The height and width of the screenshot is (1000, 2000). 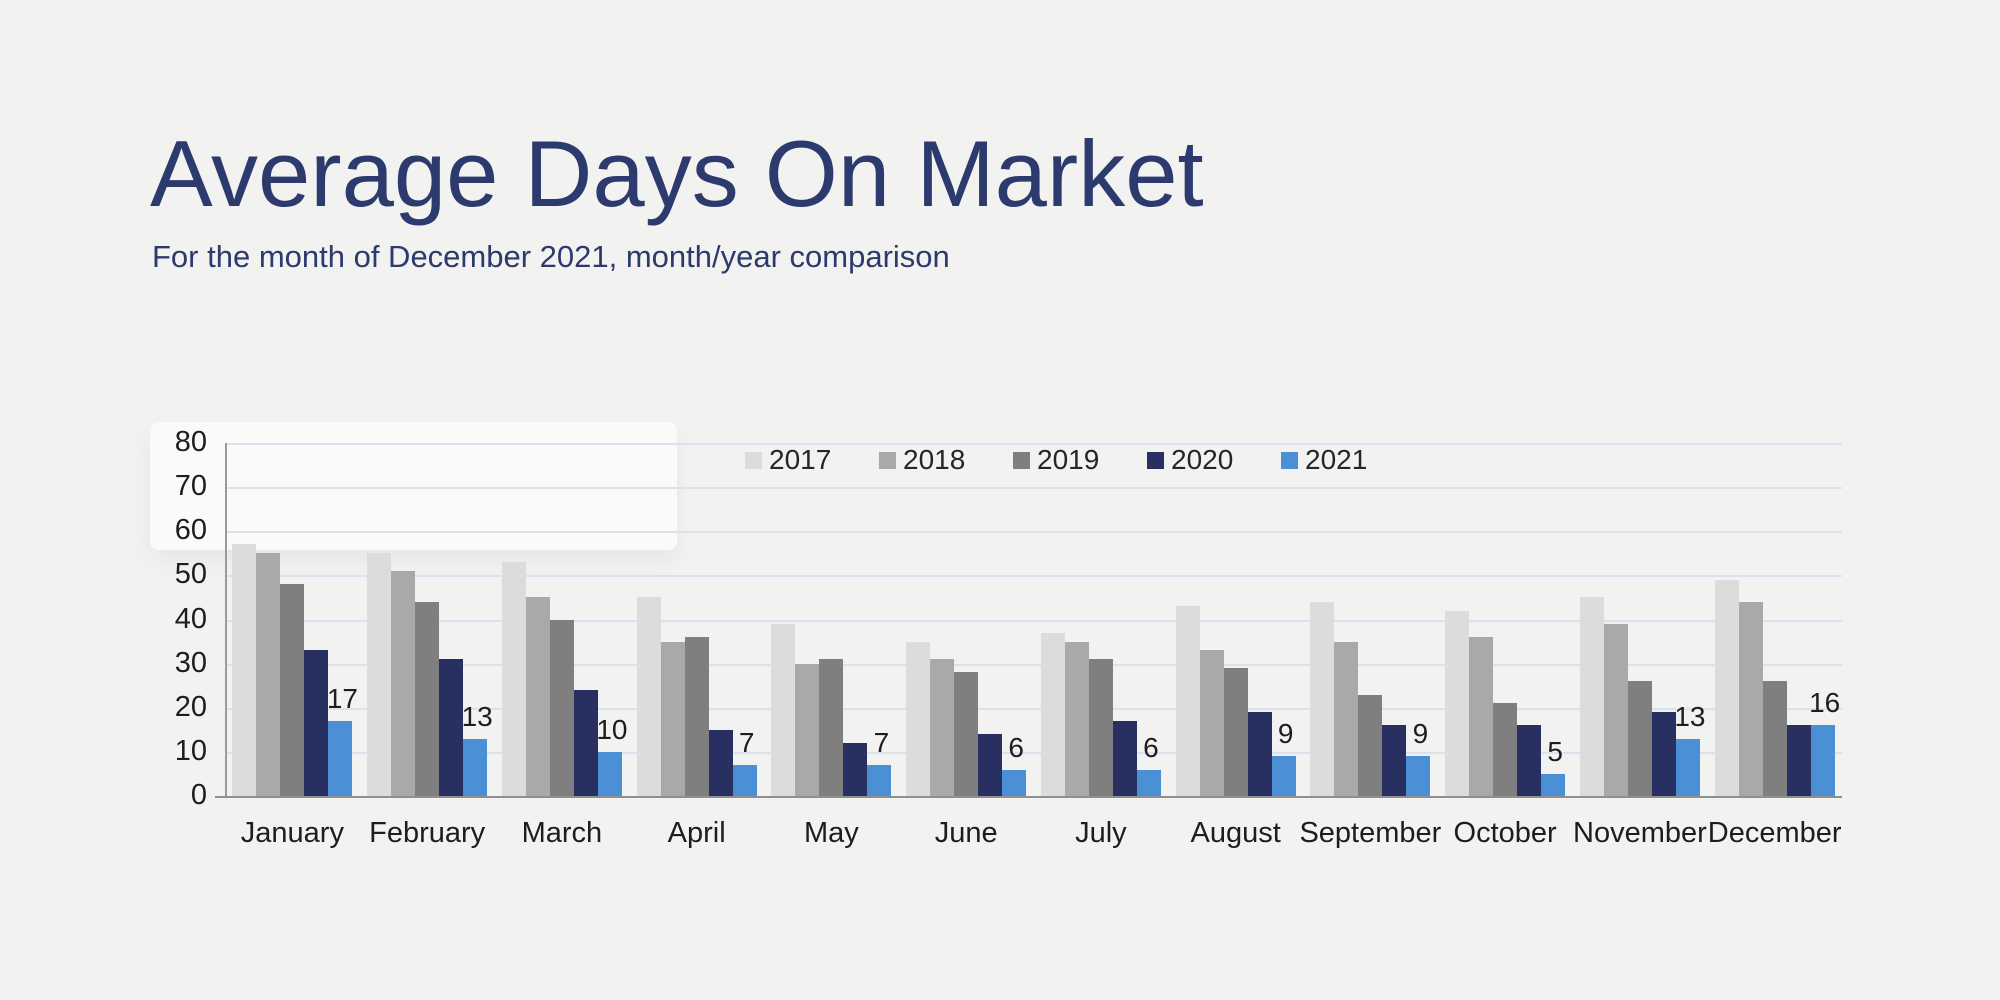 I want to click on x-axis-label: January, so click(x=292, y=833).